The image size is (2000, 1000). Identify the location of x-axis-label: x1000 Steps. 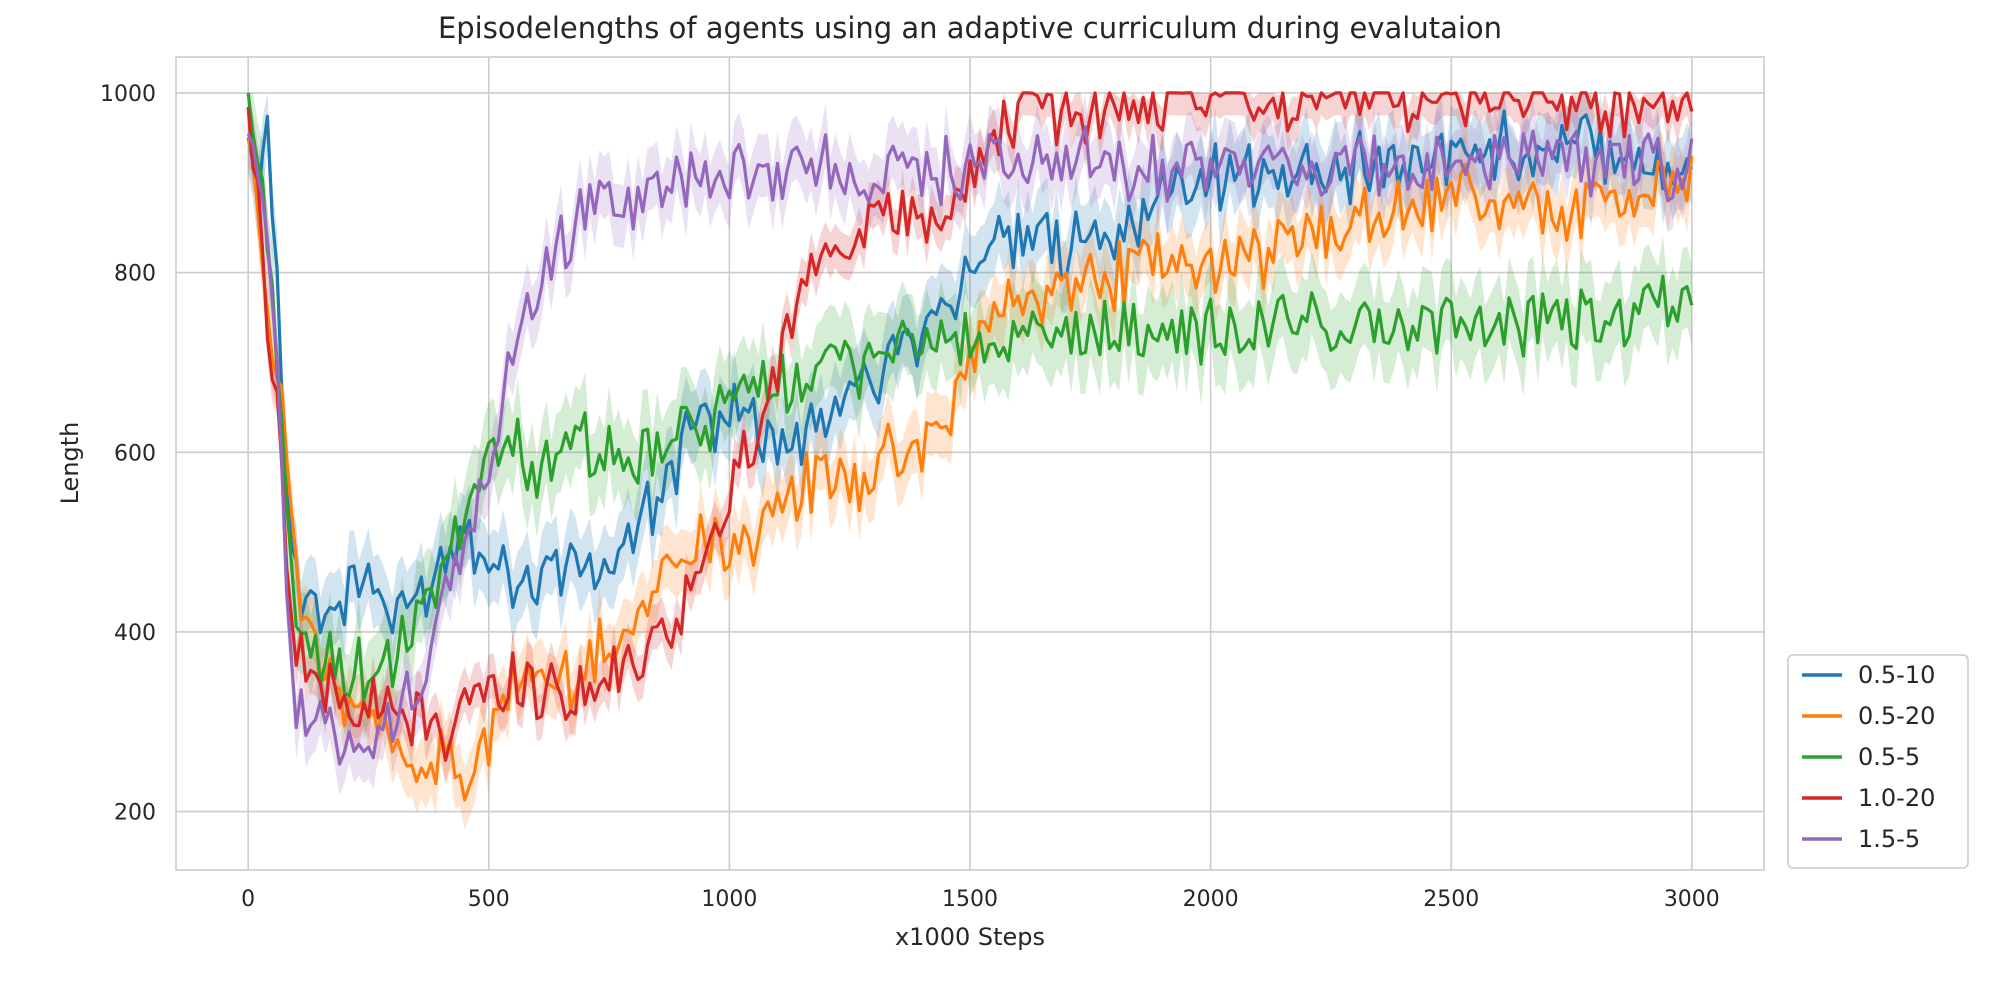
(970, 937).